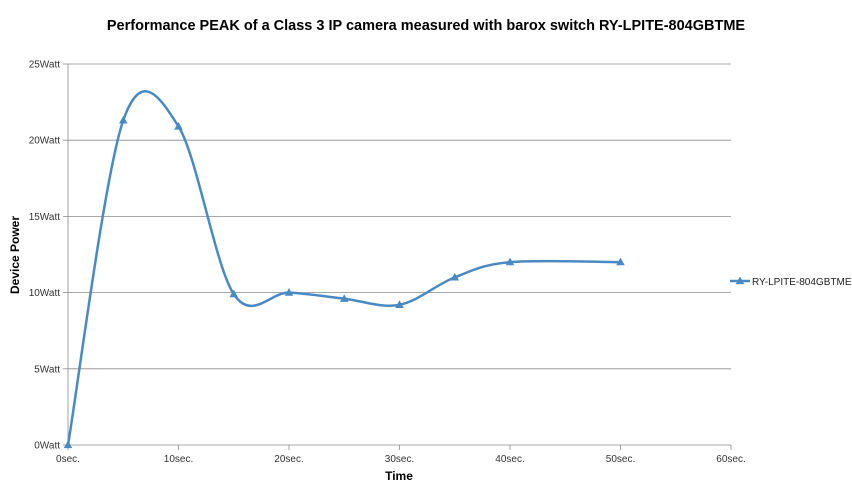  What do you see at coordinates (47, 369) in the screenshot?
I see `y-tick-label: 5Watt` at bounding box center [47, 369].